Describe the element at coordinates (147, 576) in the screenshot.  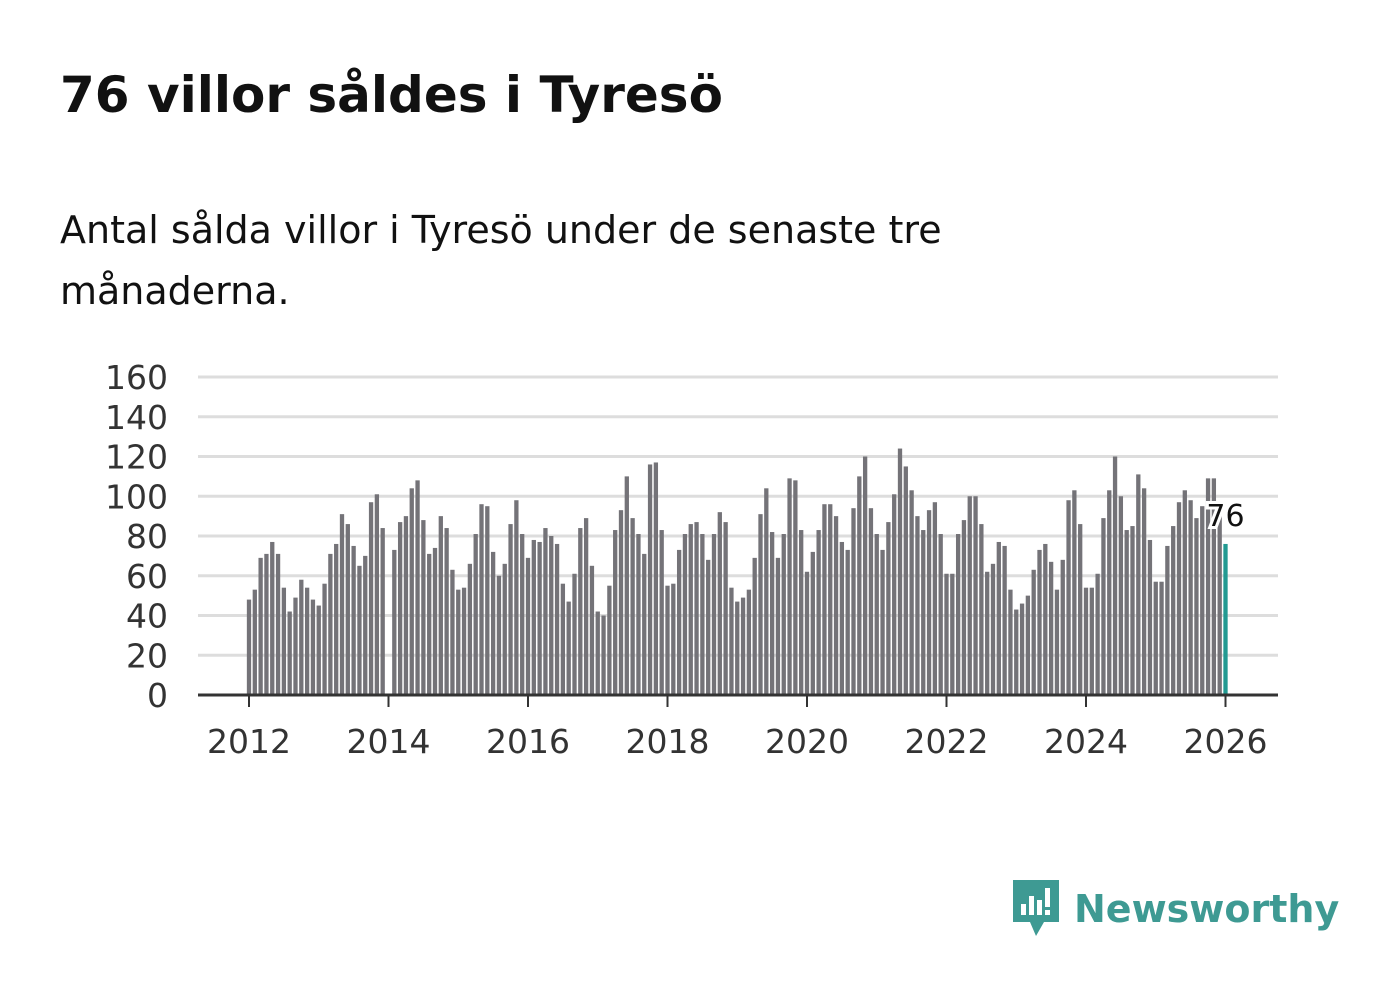
I see `y-tick-label: 60` at that location.